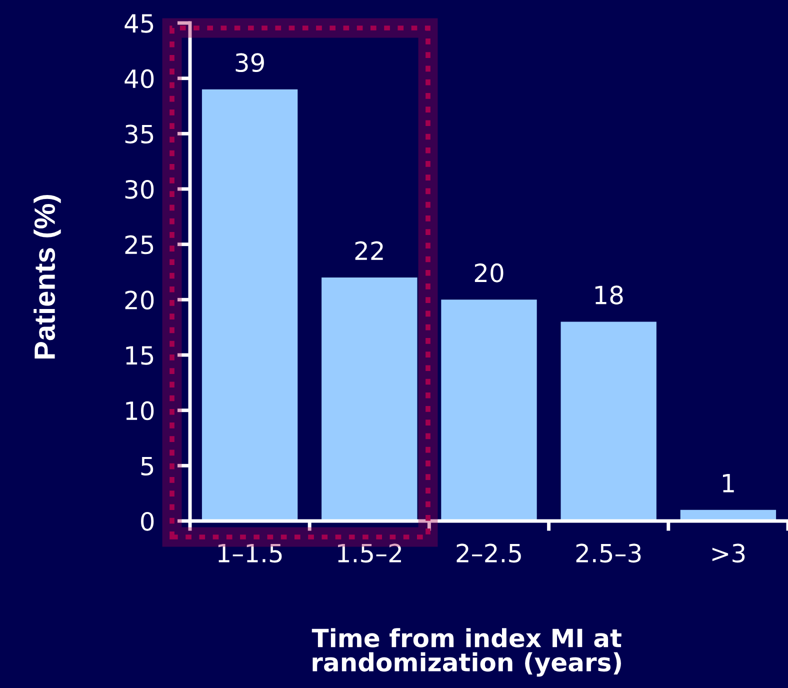 The height and width of the screenshot is (688, 788). What do you see at coordinates (139, 244) in the screenshot?
I see `y-tick-label: 25` at bounding box center [139, 244].